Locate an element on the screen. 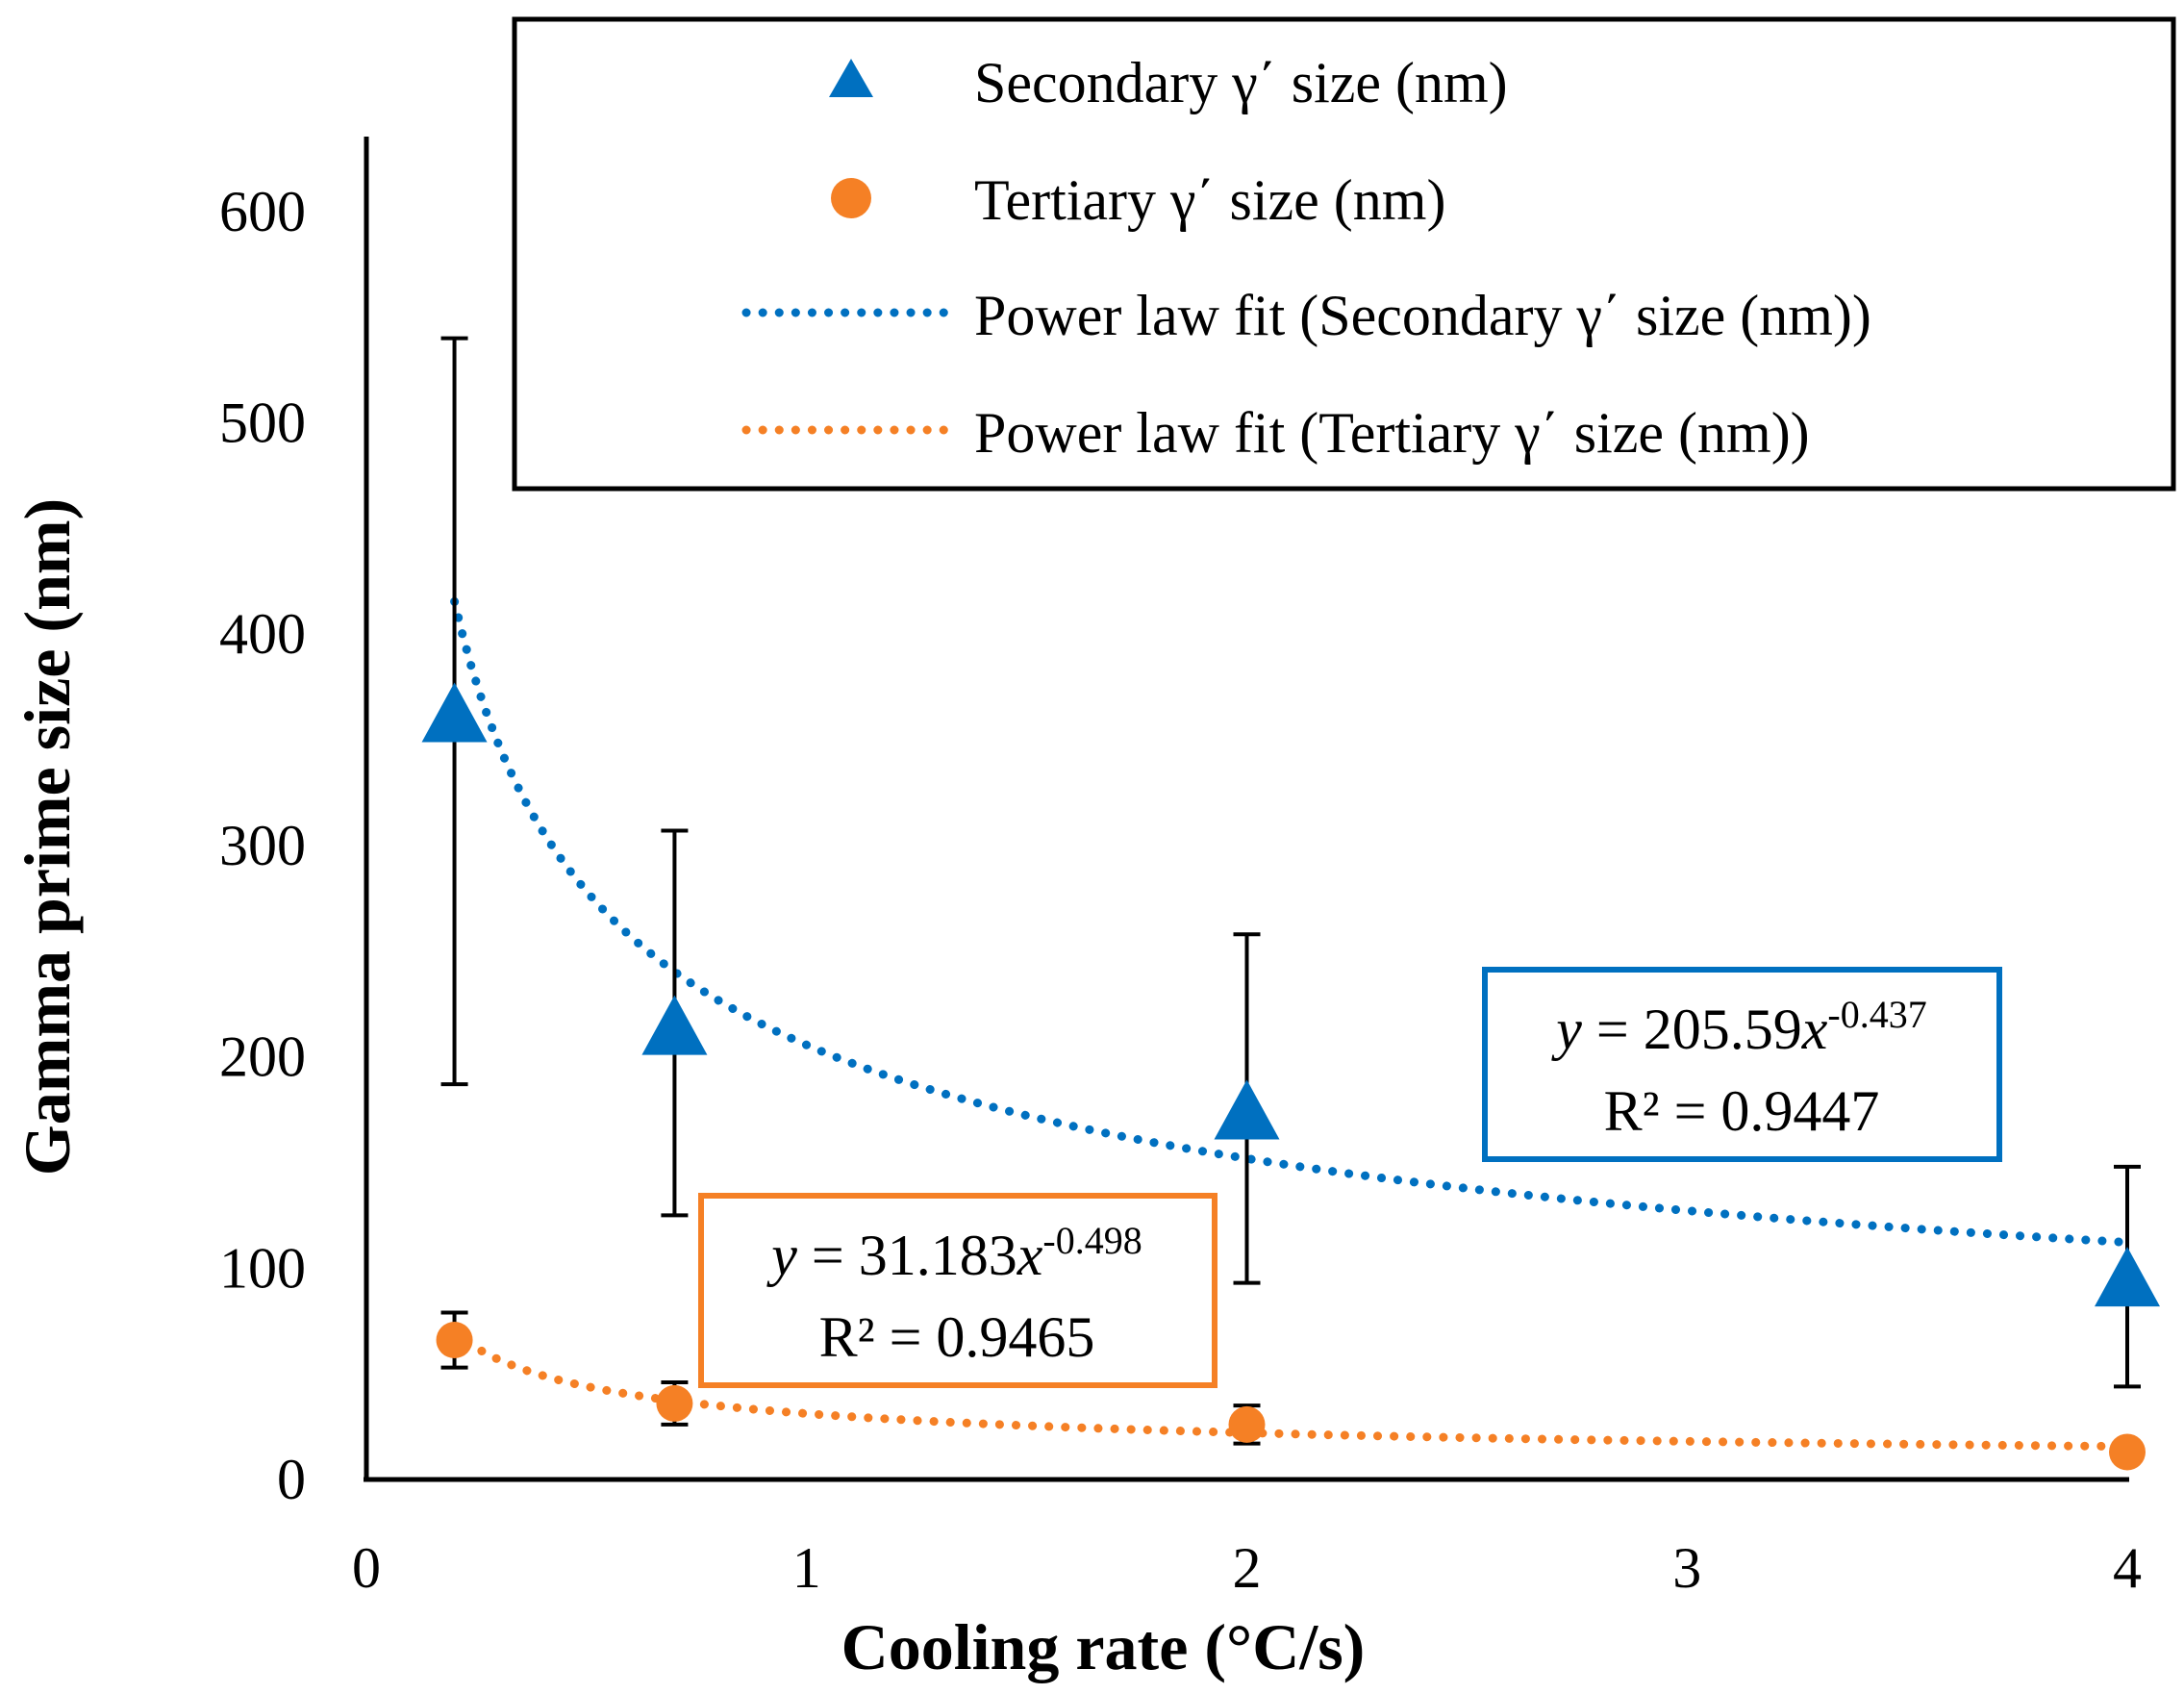 Image resolution: width=2184 pixels, height=1694 pixels. y-tick-labels: 0 100 200 300 400 500 600 is located at coordinates (262, 845).